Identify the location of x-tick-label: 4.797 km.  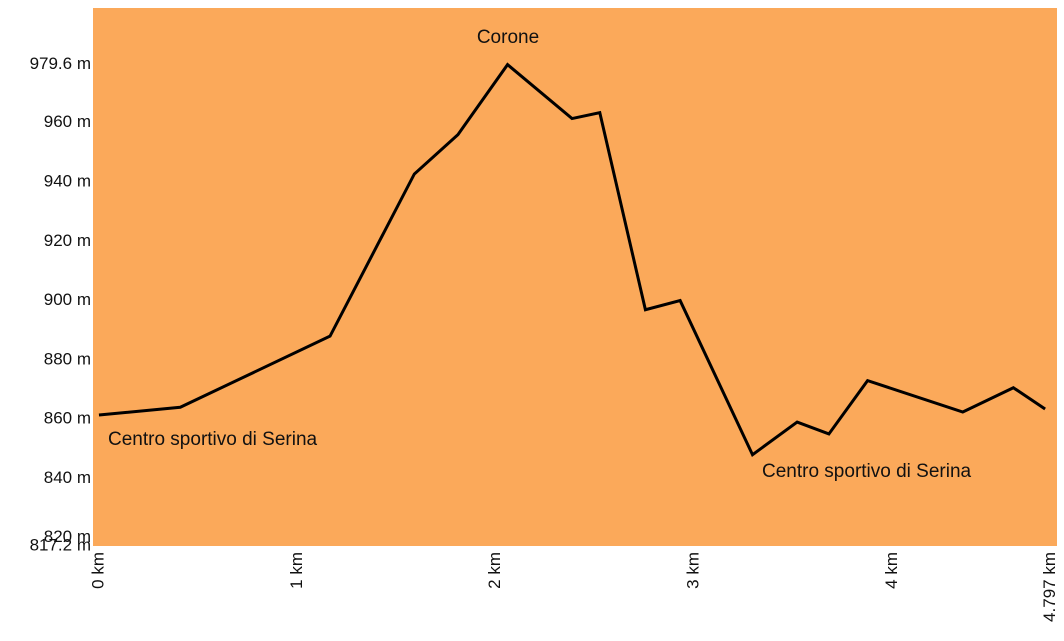
(1049, 587).